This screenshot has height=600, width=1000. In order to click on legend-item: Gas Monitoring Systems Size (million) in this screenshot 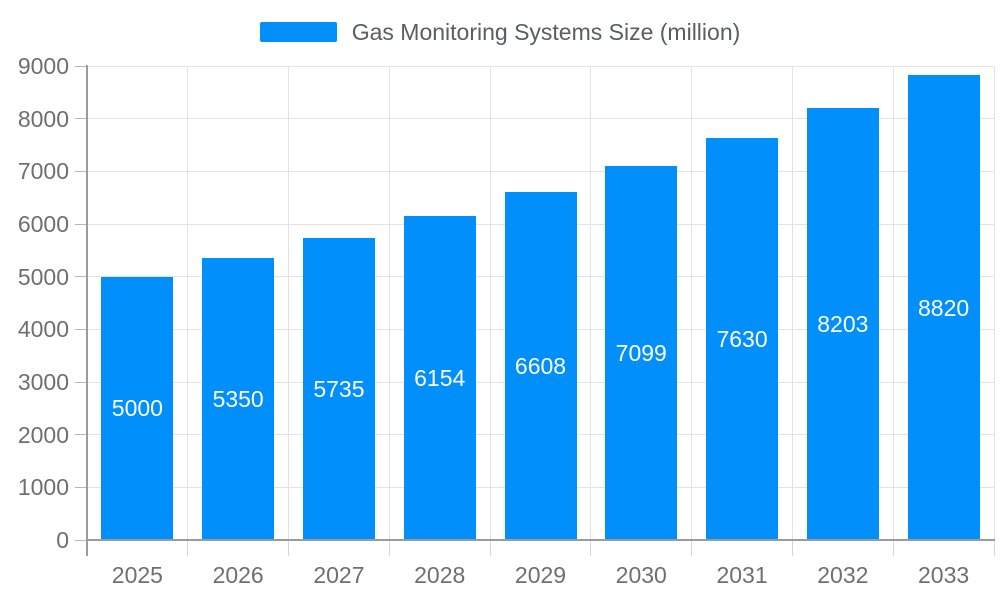, I will do `click(500, 32)`.